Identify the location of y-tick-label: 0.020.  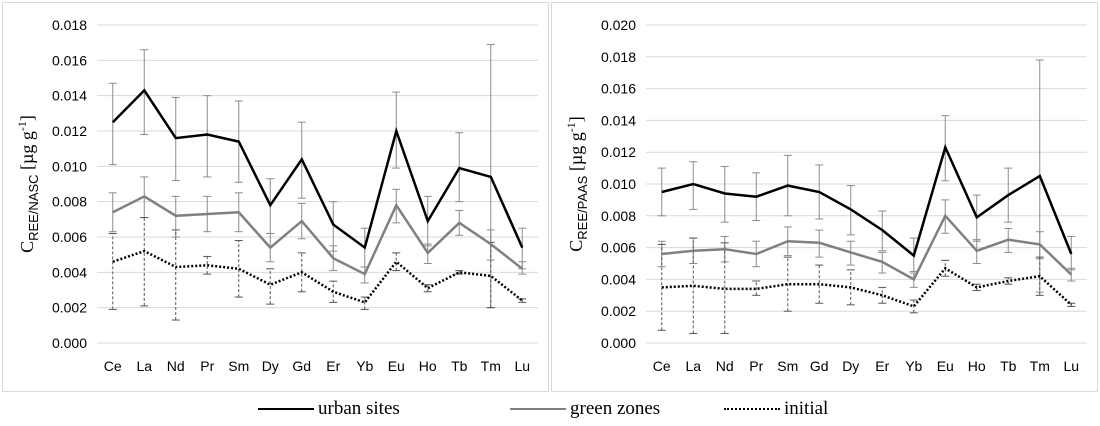
(618, 25).